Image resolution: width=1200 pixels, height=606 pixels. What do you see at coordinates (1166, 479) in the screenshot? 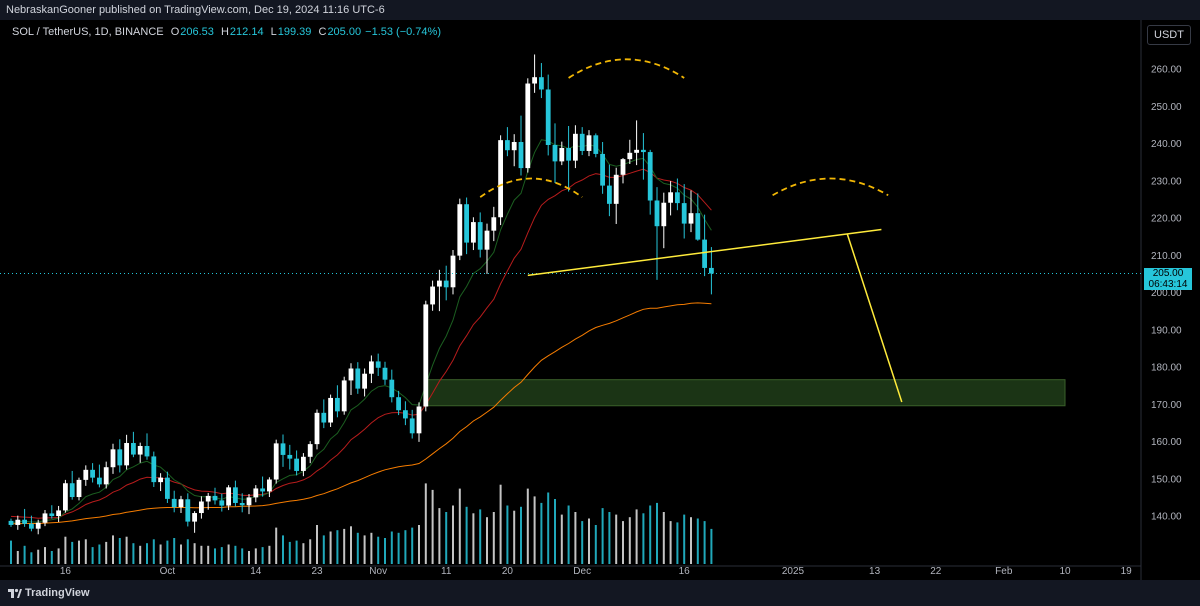
I see `y-tick-label: 150.00` at bounding box center [1166, 479].